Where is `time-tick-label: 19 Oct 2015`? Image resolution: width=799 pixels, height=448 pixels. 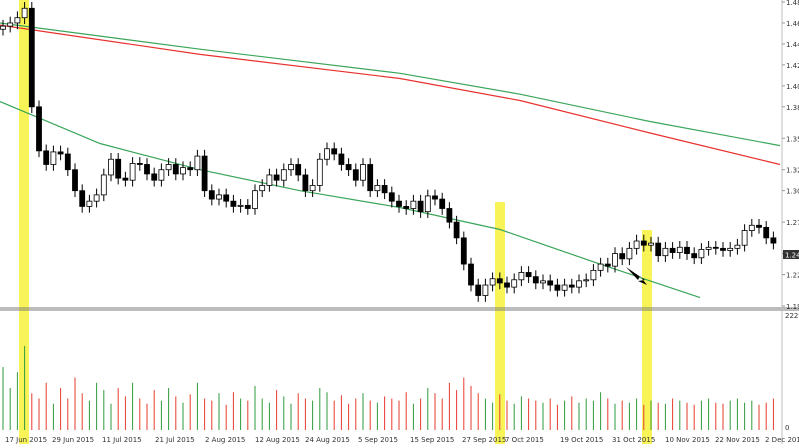 time-tick-label: 19 Oct 2015 is located at coordinates (581, 440).